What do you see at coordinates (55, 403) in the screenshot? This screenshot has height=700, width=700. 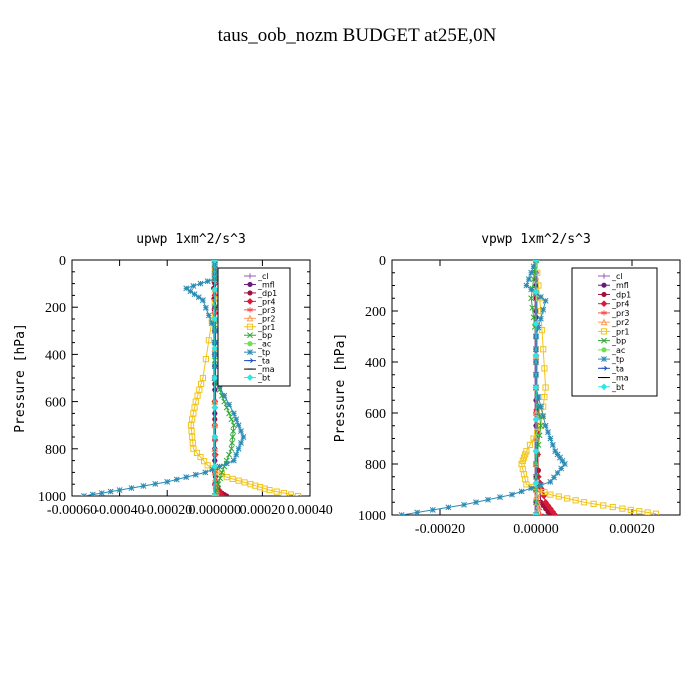 I see `y-tick-label: 600` at bounding box center [55, 403].